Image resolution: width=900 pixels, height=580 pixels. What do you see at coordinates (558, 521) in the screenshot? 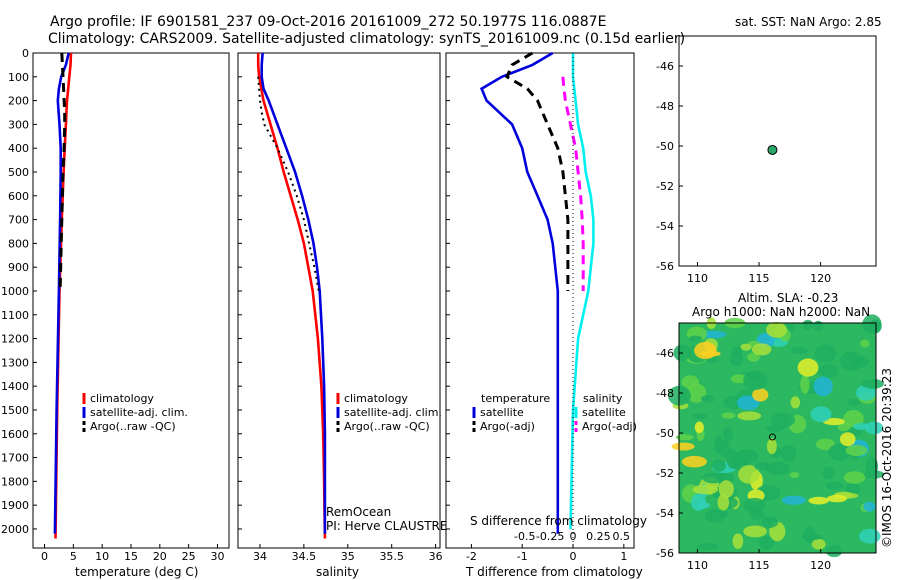
I see `s-difference-axis-label: S difference from climatology` at bounding box center [558, 521].